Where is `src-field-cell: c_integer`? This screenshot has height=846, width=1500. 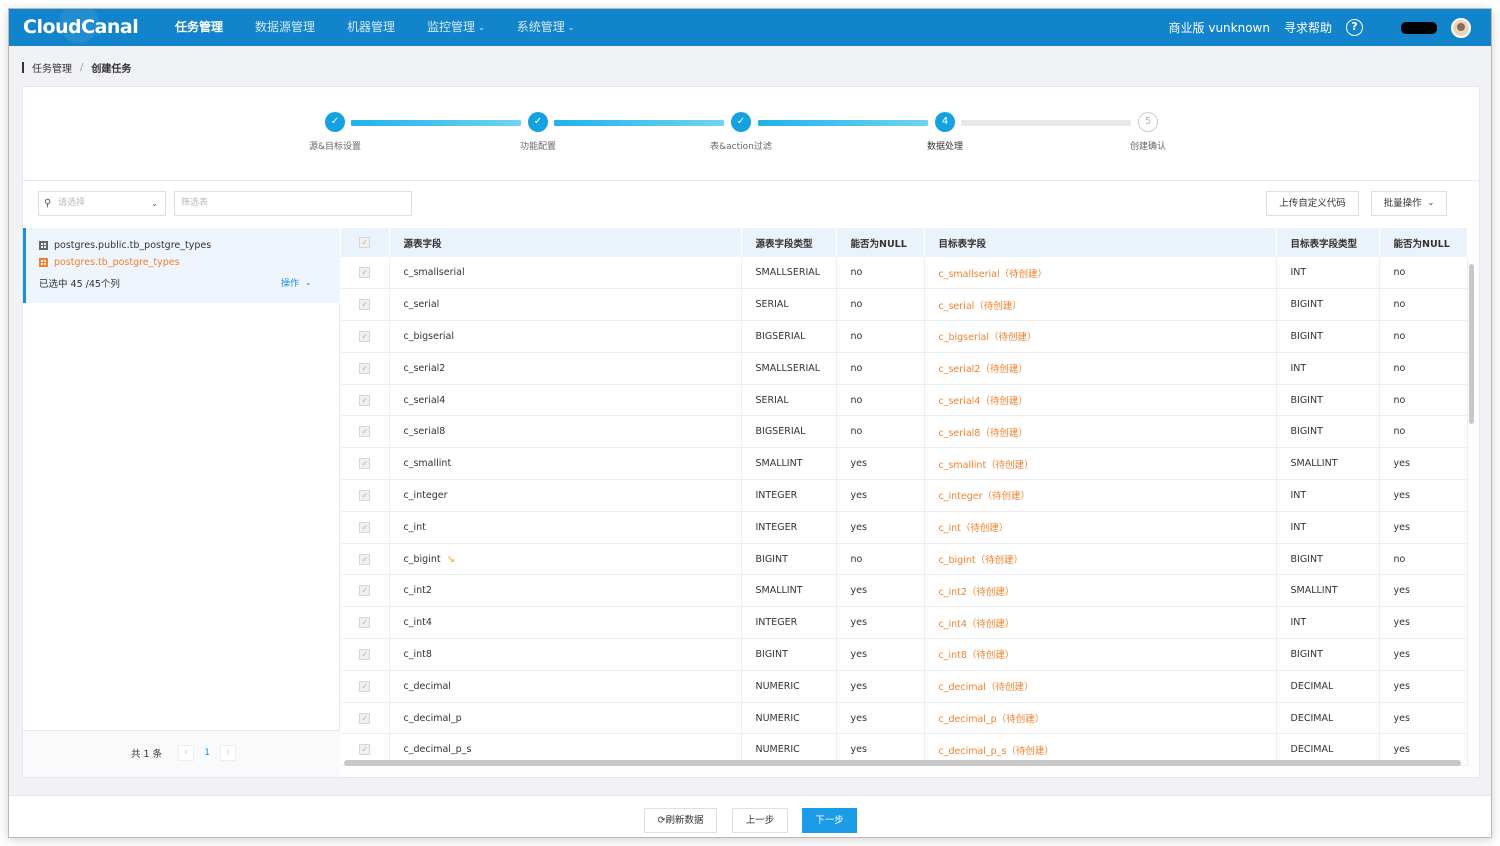 src-field-cell: c_integer is located at coordinates (565, 495).